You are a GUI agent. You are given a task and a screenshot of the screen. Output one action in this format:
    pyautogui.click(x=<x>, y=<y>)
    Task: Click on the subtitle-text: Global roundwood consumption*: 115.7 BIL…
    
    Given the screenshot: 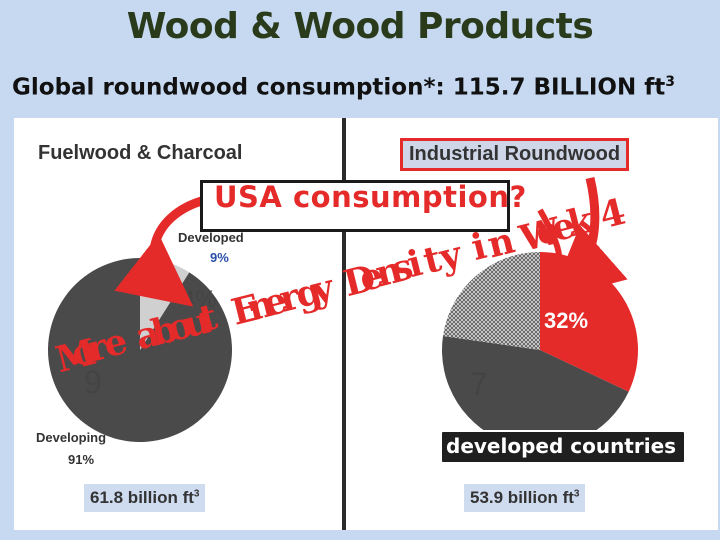 What is the action you would take?
    pyautogui.click(x=339, y=87)
    